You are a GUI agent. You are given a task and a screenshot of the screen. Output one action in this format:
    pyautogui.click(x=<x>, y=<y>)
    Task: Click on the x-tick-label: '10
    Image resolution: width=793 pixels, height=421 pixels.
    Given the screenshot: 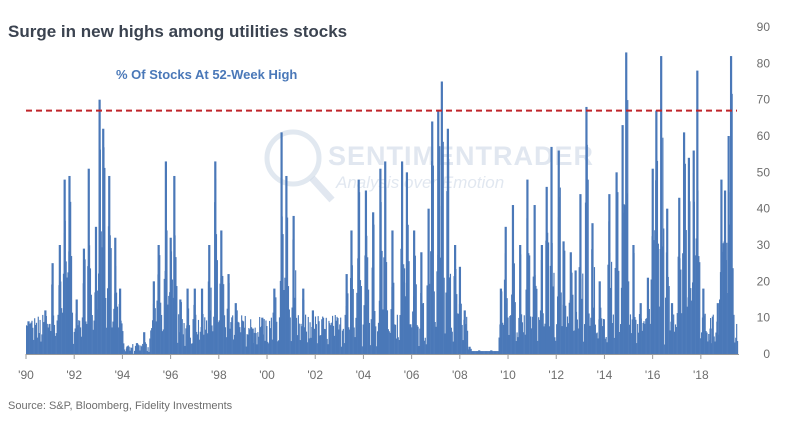 What is the action you would take?
    pyautogui.click(x=508, y=375)
    